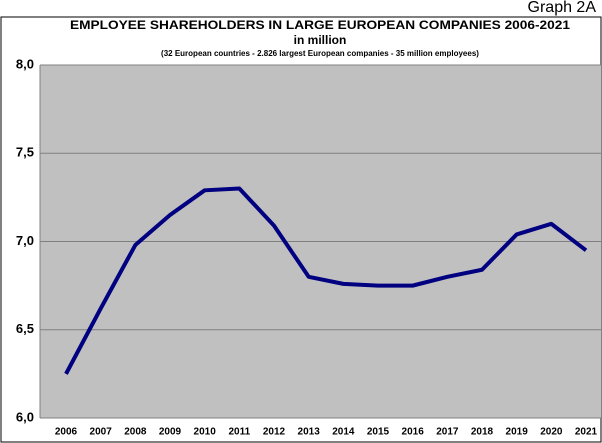 The height and width of the screenshot is (443, 602). I want to click on x-tick-label: 2007, so click(101, 432).